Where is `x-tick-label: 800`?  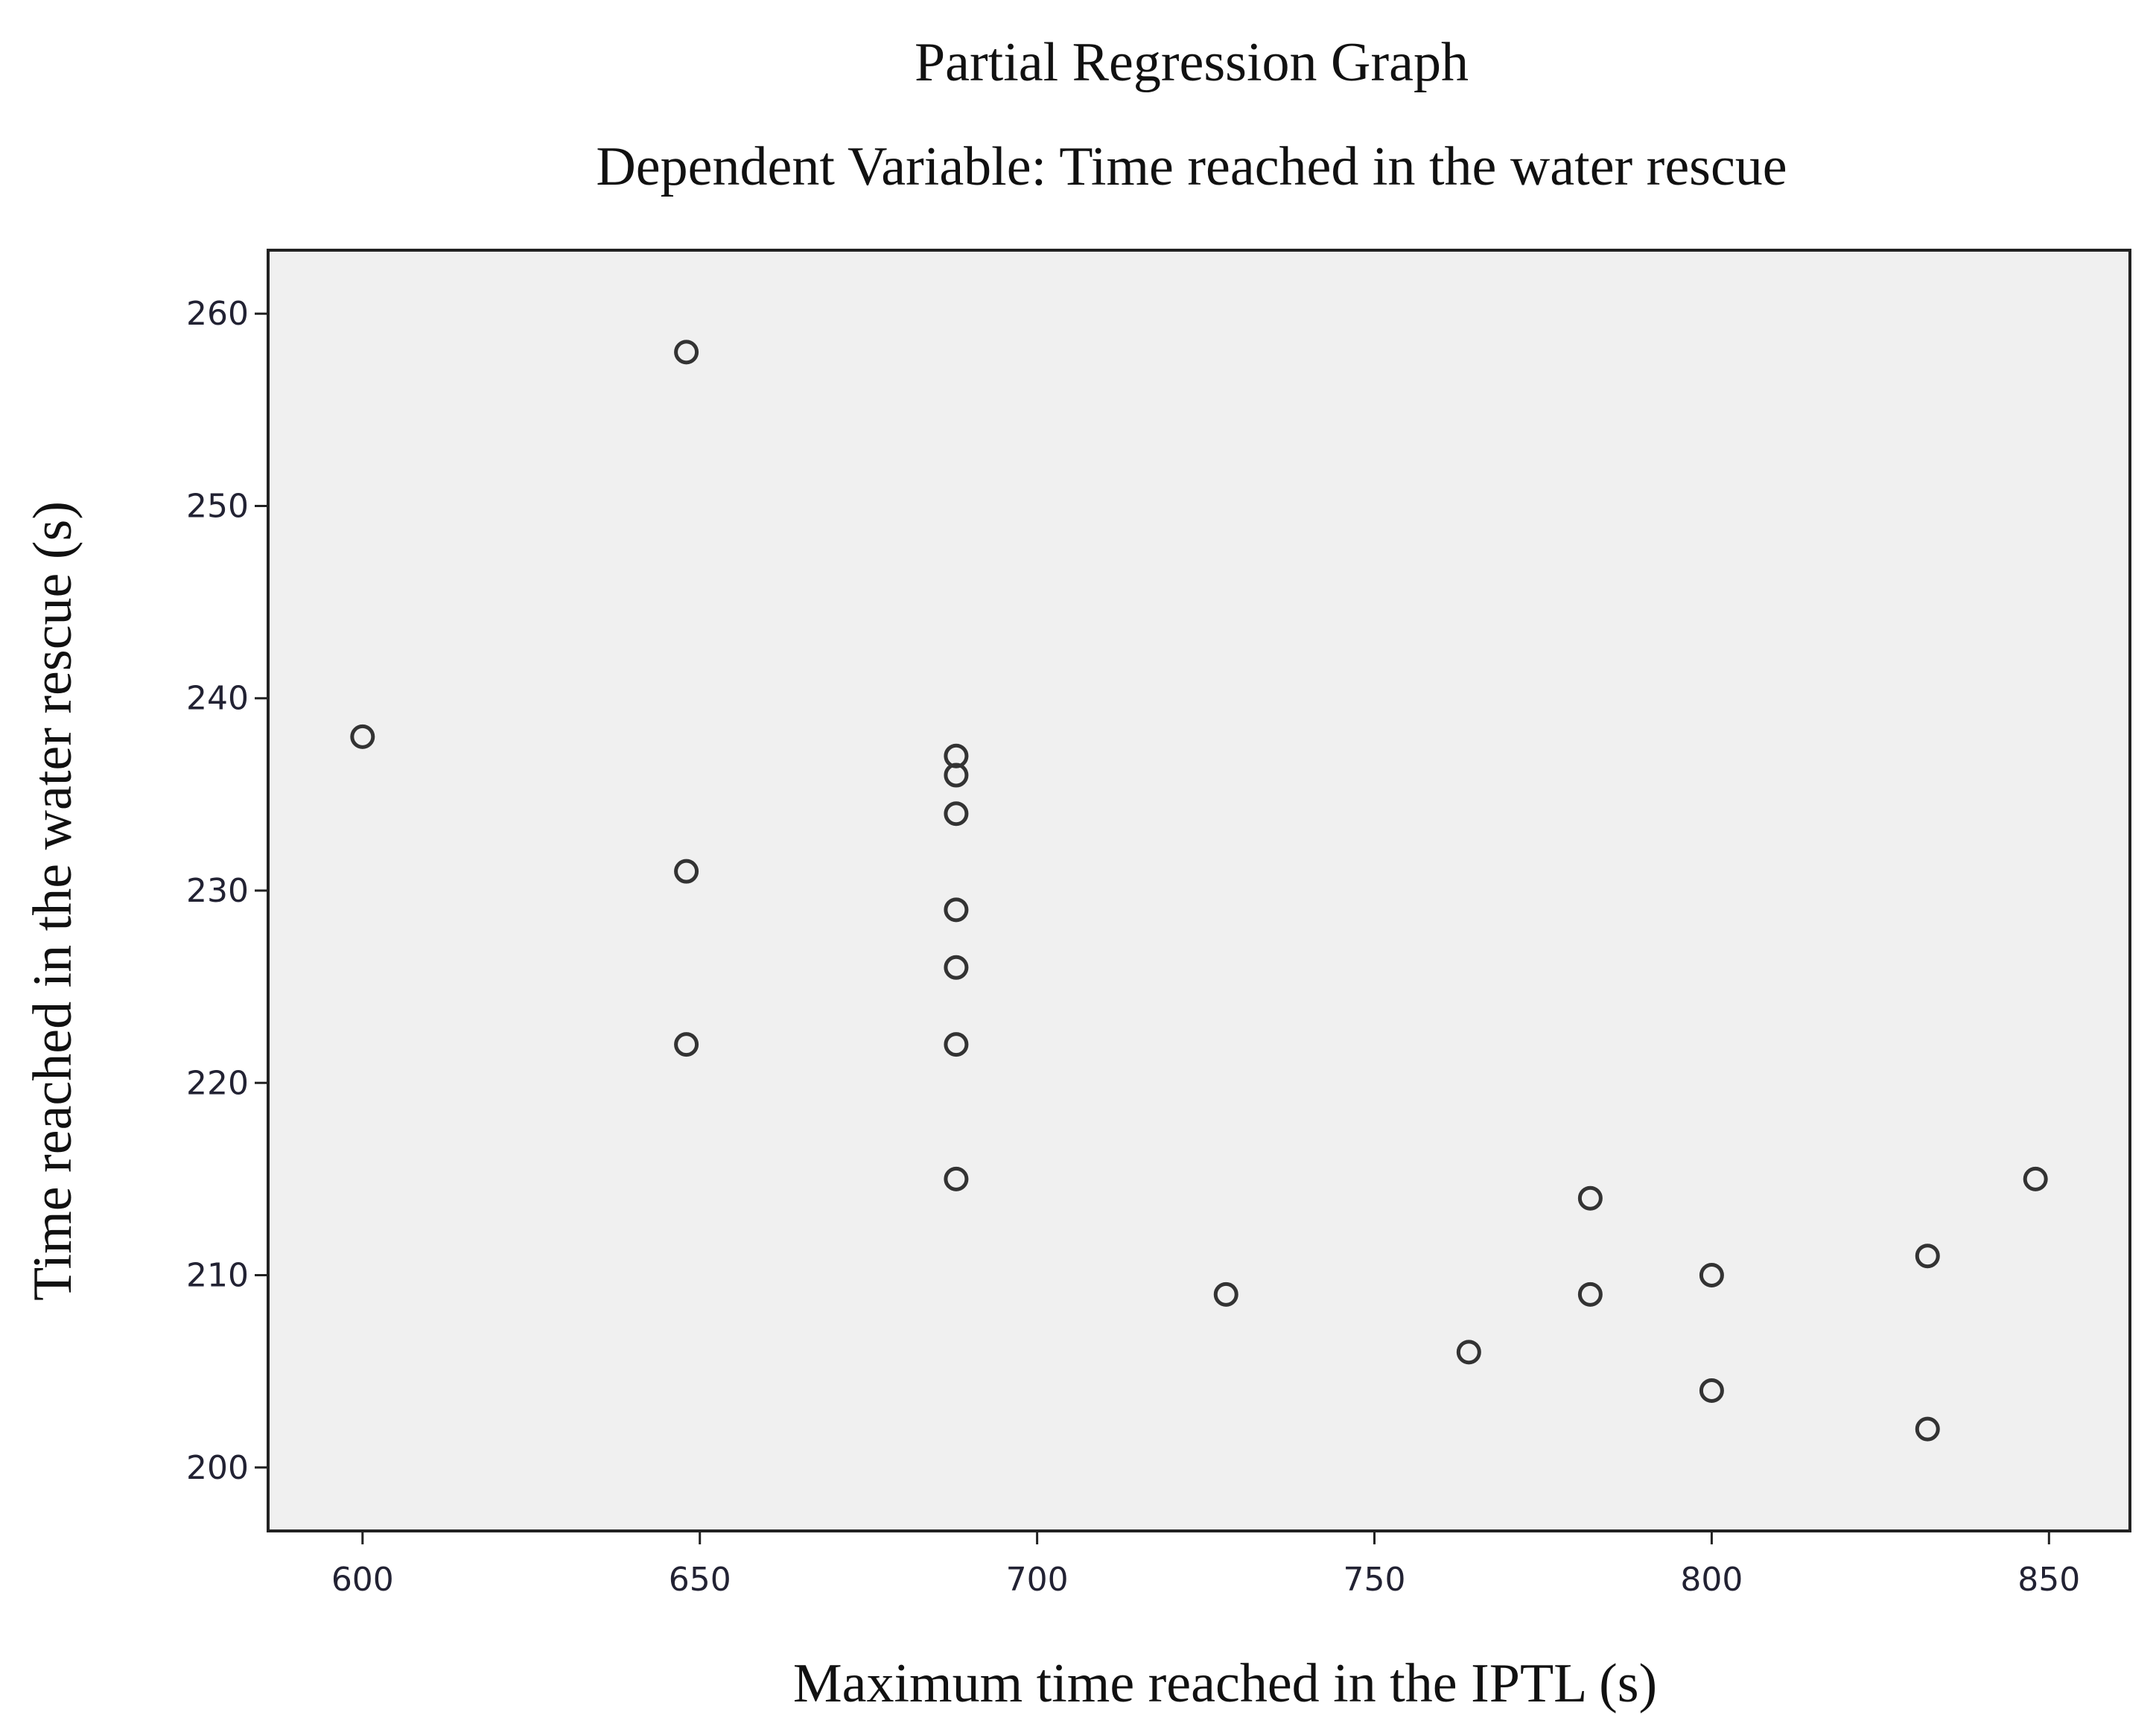
x-tick-label: 800 is located at coordinates (1711, 1580).